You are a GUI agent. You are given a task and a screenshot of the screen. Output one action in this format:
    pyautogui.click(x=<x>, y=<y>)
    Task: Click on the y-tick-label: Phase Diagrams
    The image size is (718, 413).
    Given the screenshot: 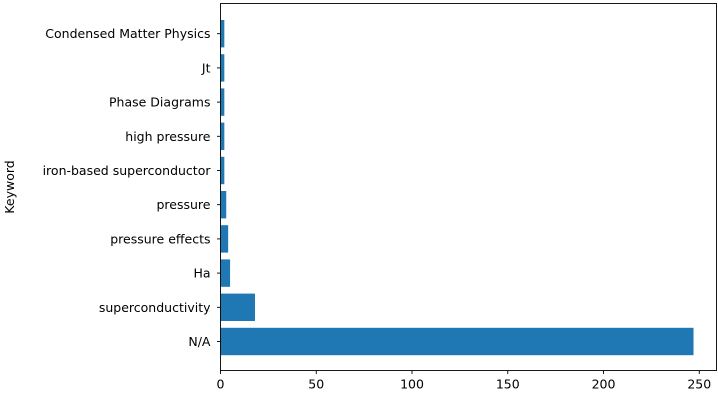 What is the action you would take?
    pyautogui.click(x=159, y=102)
    